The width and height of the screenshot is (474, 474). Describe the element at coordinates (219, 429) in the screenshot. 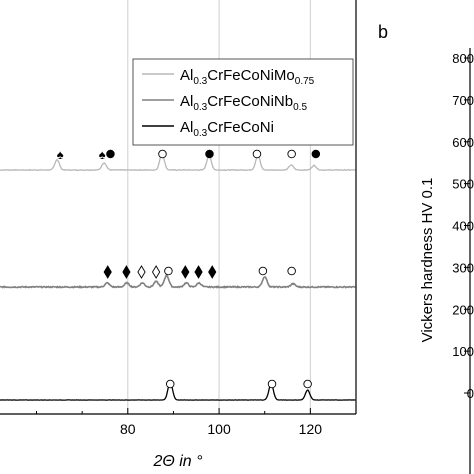

I see `x-tick-label-100: 100` at that location.